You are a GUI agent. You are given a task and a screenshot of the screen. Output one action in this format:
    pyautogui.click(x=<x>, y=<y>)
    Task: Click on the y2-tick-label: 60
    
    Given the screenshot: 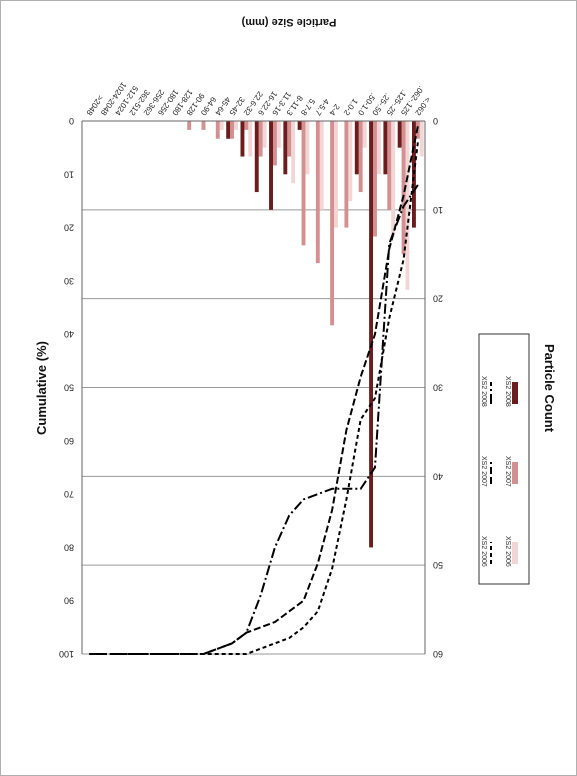 What is the action you would take?
    pyautogui.click(x=69, y=441)
    